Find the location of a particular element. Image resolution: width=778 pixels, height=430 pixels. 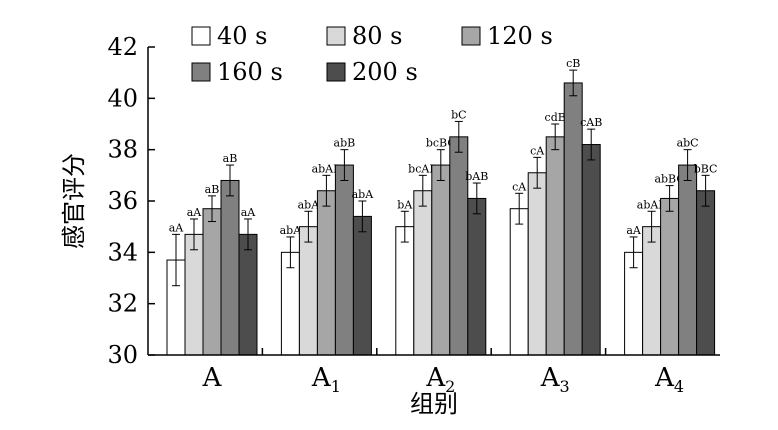

data-label: cAB is located at coordinates (591, 122).